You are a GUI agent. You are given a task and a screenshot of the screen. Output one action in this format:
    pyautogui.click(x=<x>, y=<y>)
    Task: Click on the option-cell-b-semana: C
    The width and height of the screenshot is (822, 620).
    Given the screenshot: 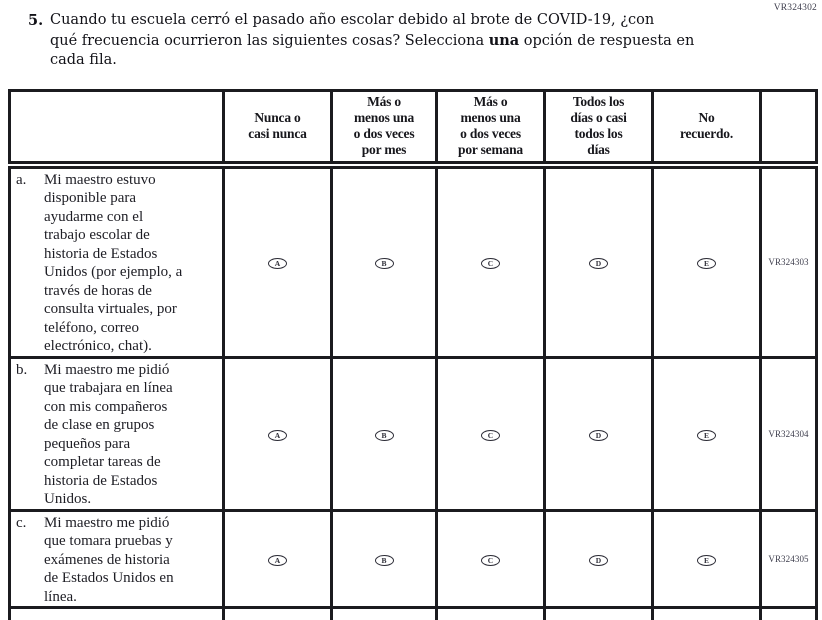 What is the action you would take?
    pyautogui.click(x=490, y=433)
    